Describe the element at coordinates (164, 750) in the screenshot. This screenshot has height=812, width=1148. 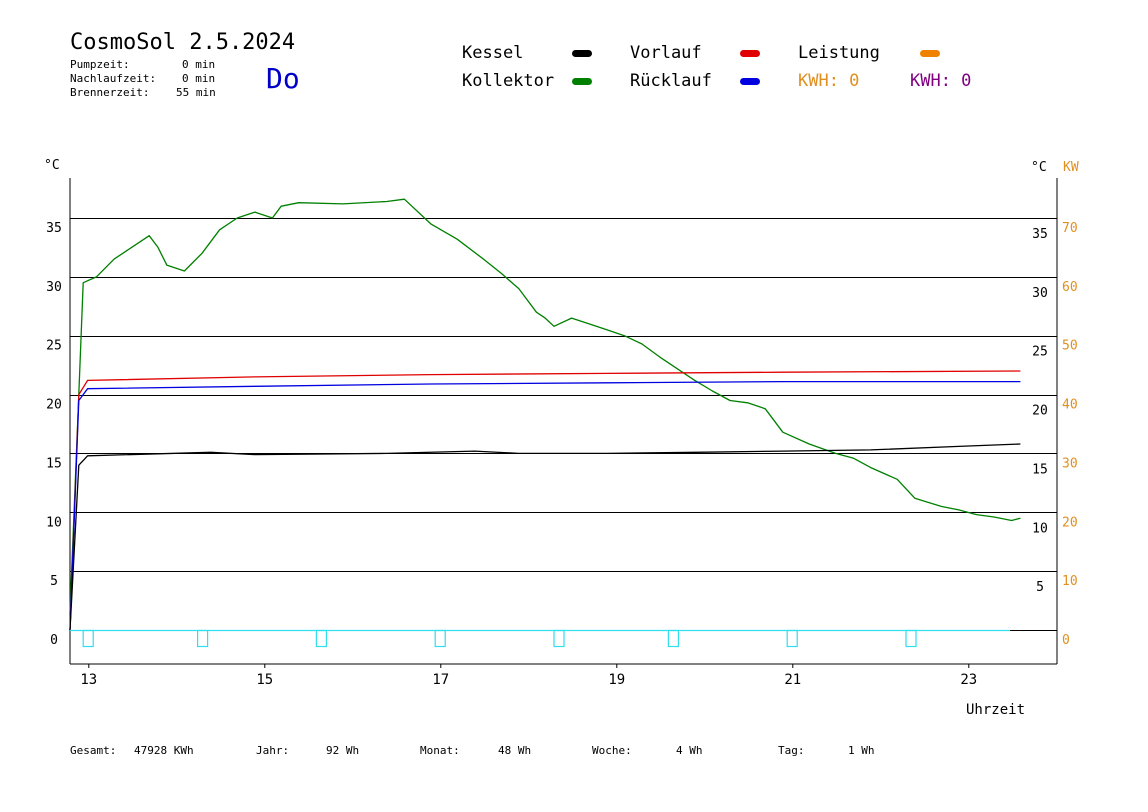
I see `footer-gesamt-value: 47928 KWh` at that location.